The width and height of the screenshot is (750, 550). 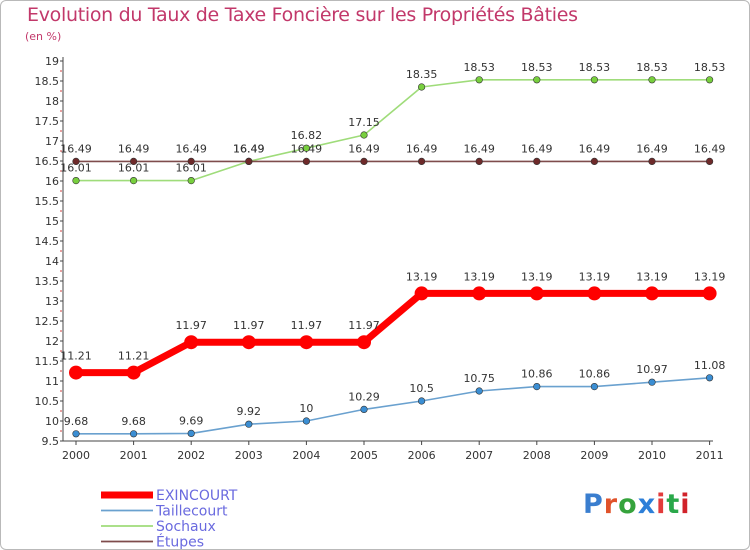 What do you see at coordinates (52, 341) in the screenshot?
I see `y-tick-label: 12` at bounding box center [52, 341].